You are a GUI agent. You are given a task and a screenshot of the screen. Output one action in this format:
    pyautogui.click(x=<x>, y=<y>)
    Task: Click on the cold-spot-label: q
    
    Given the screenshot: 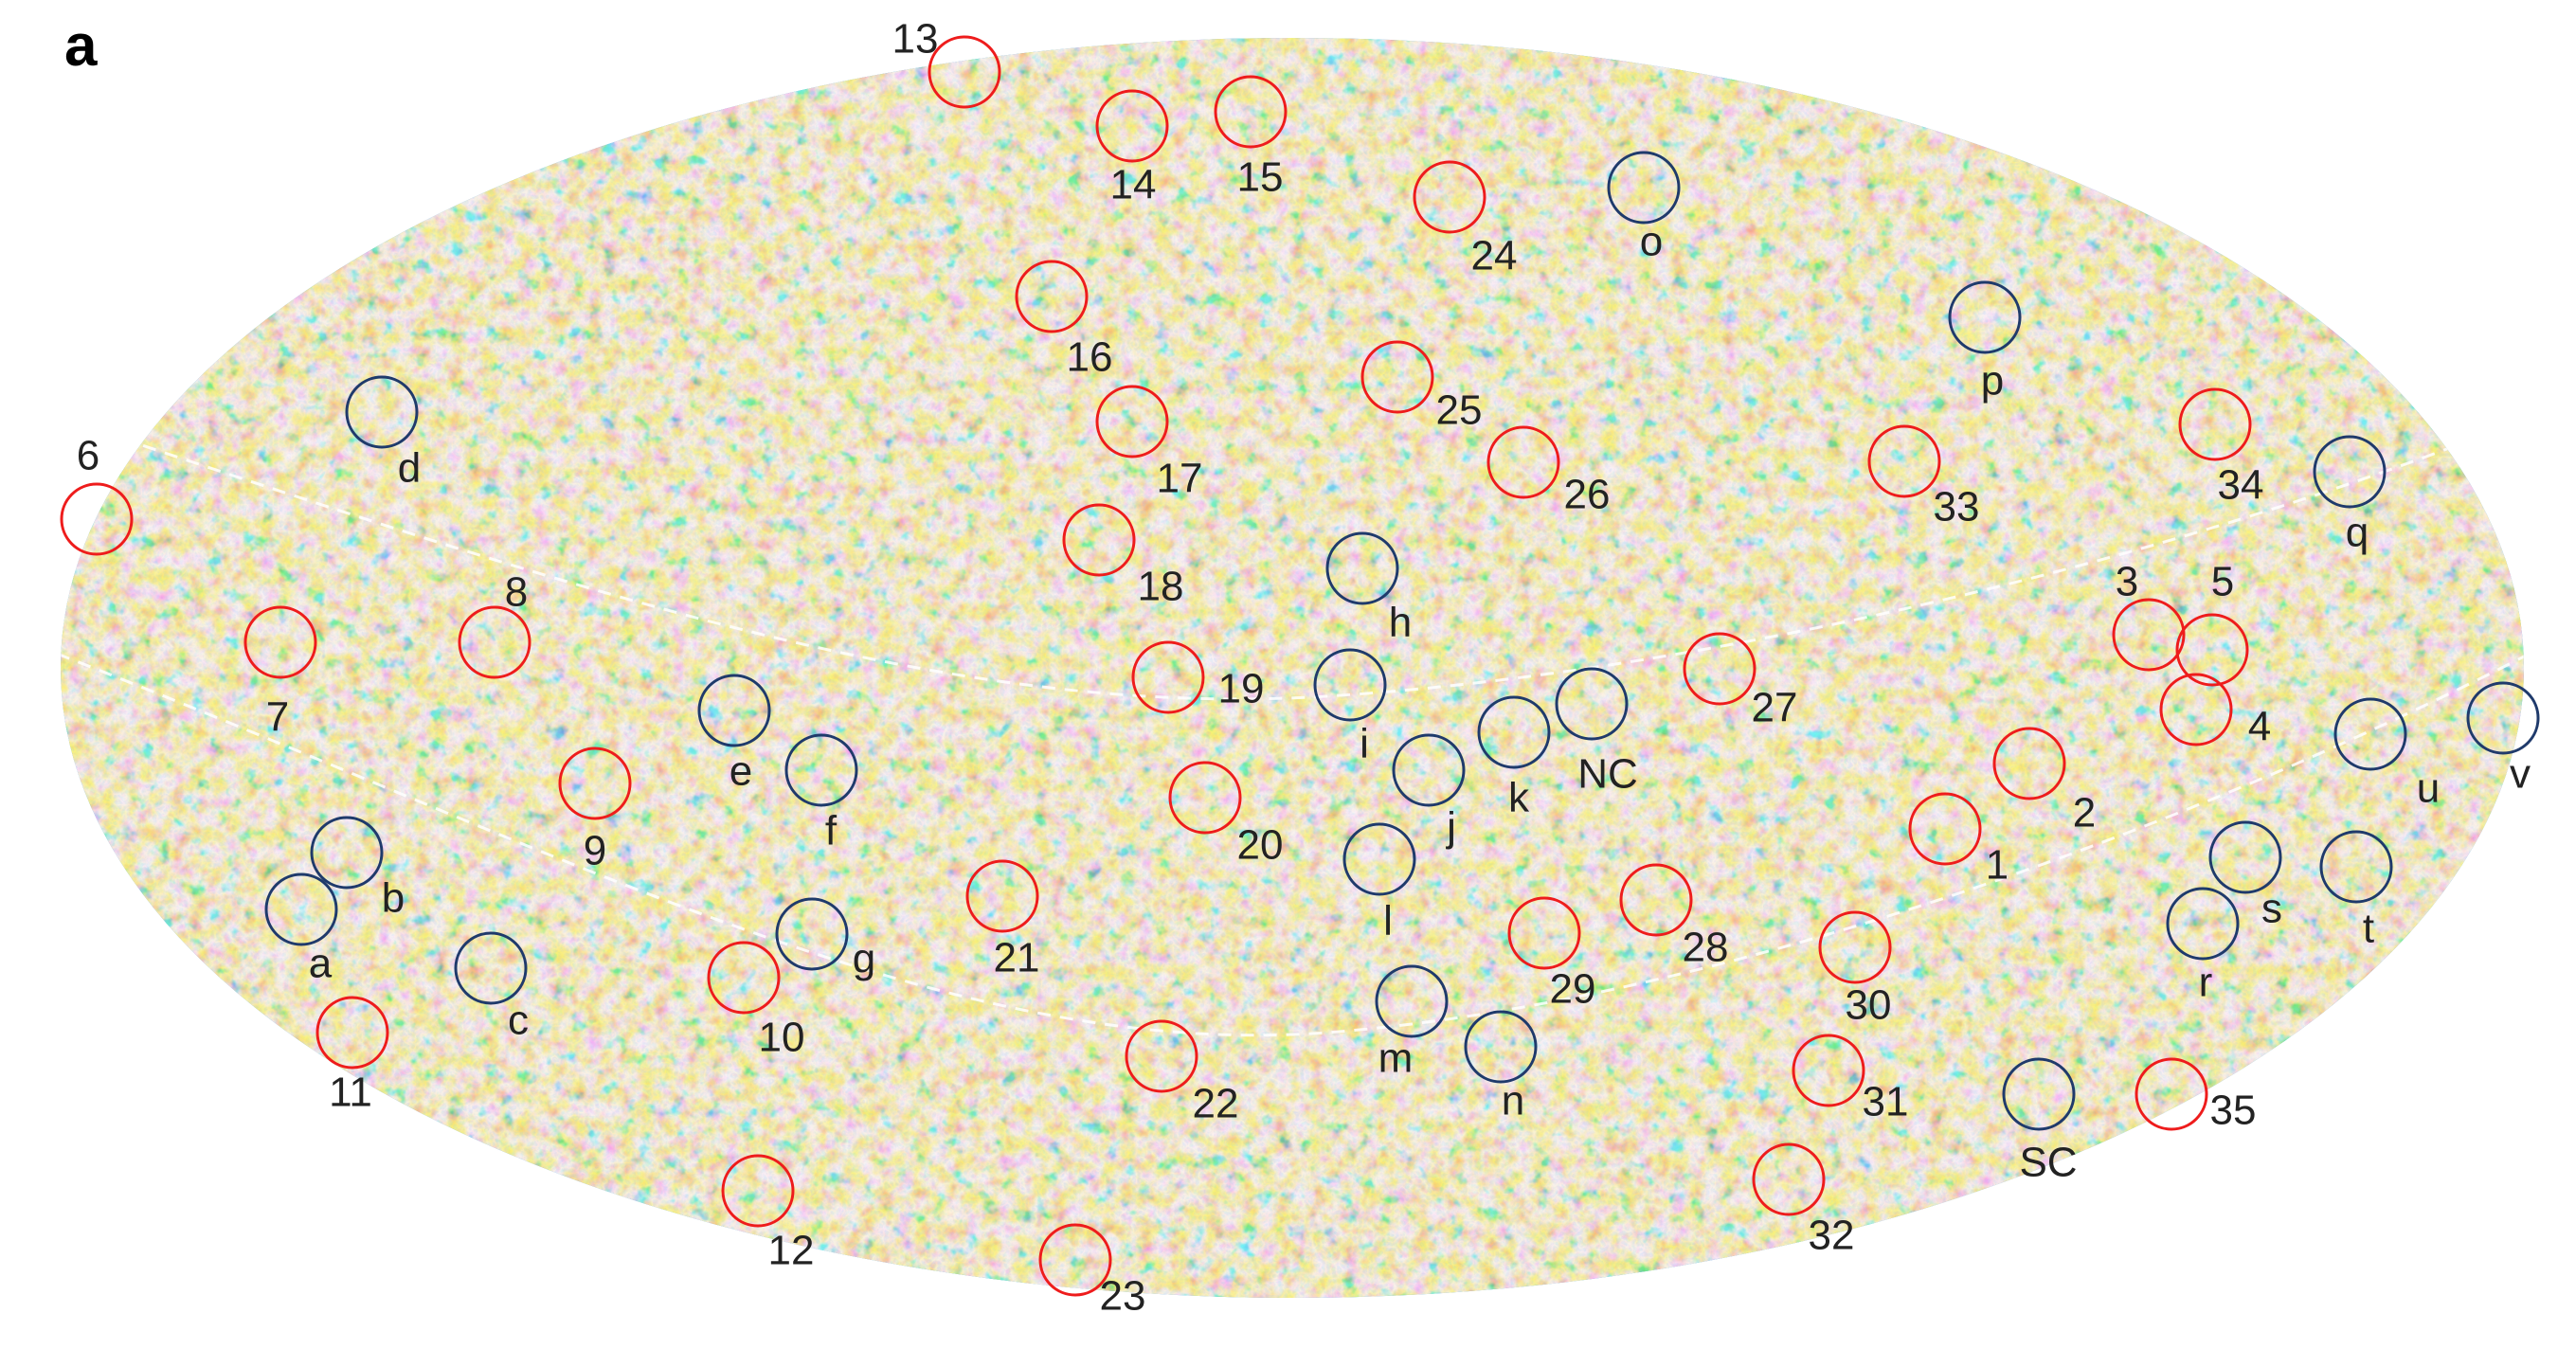 What is the action you would take?
    pyautogui.click(x=2357, y=533)
    